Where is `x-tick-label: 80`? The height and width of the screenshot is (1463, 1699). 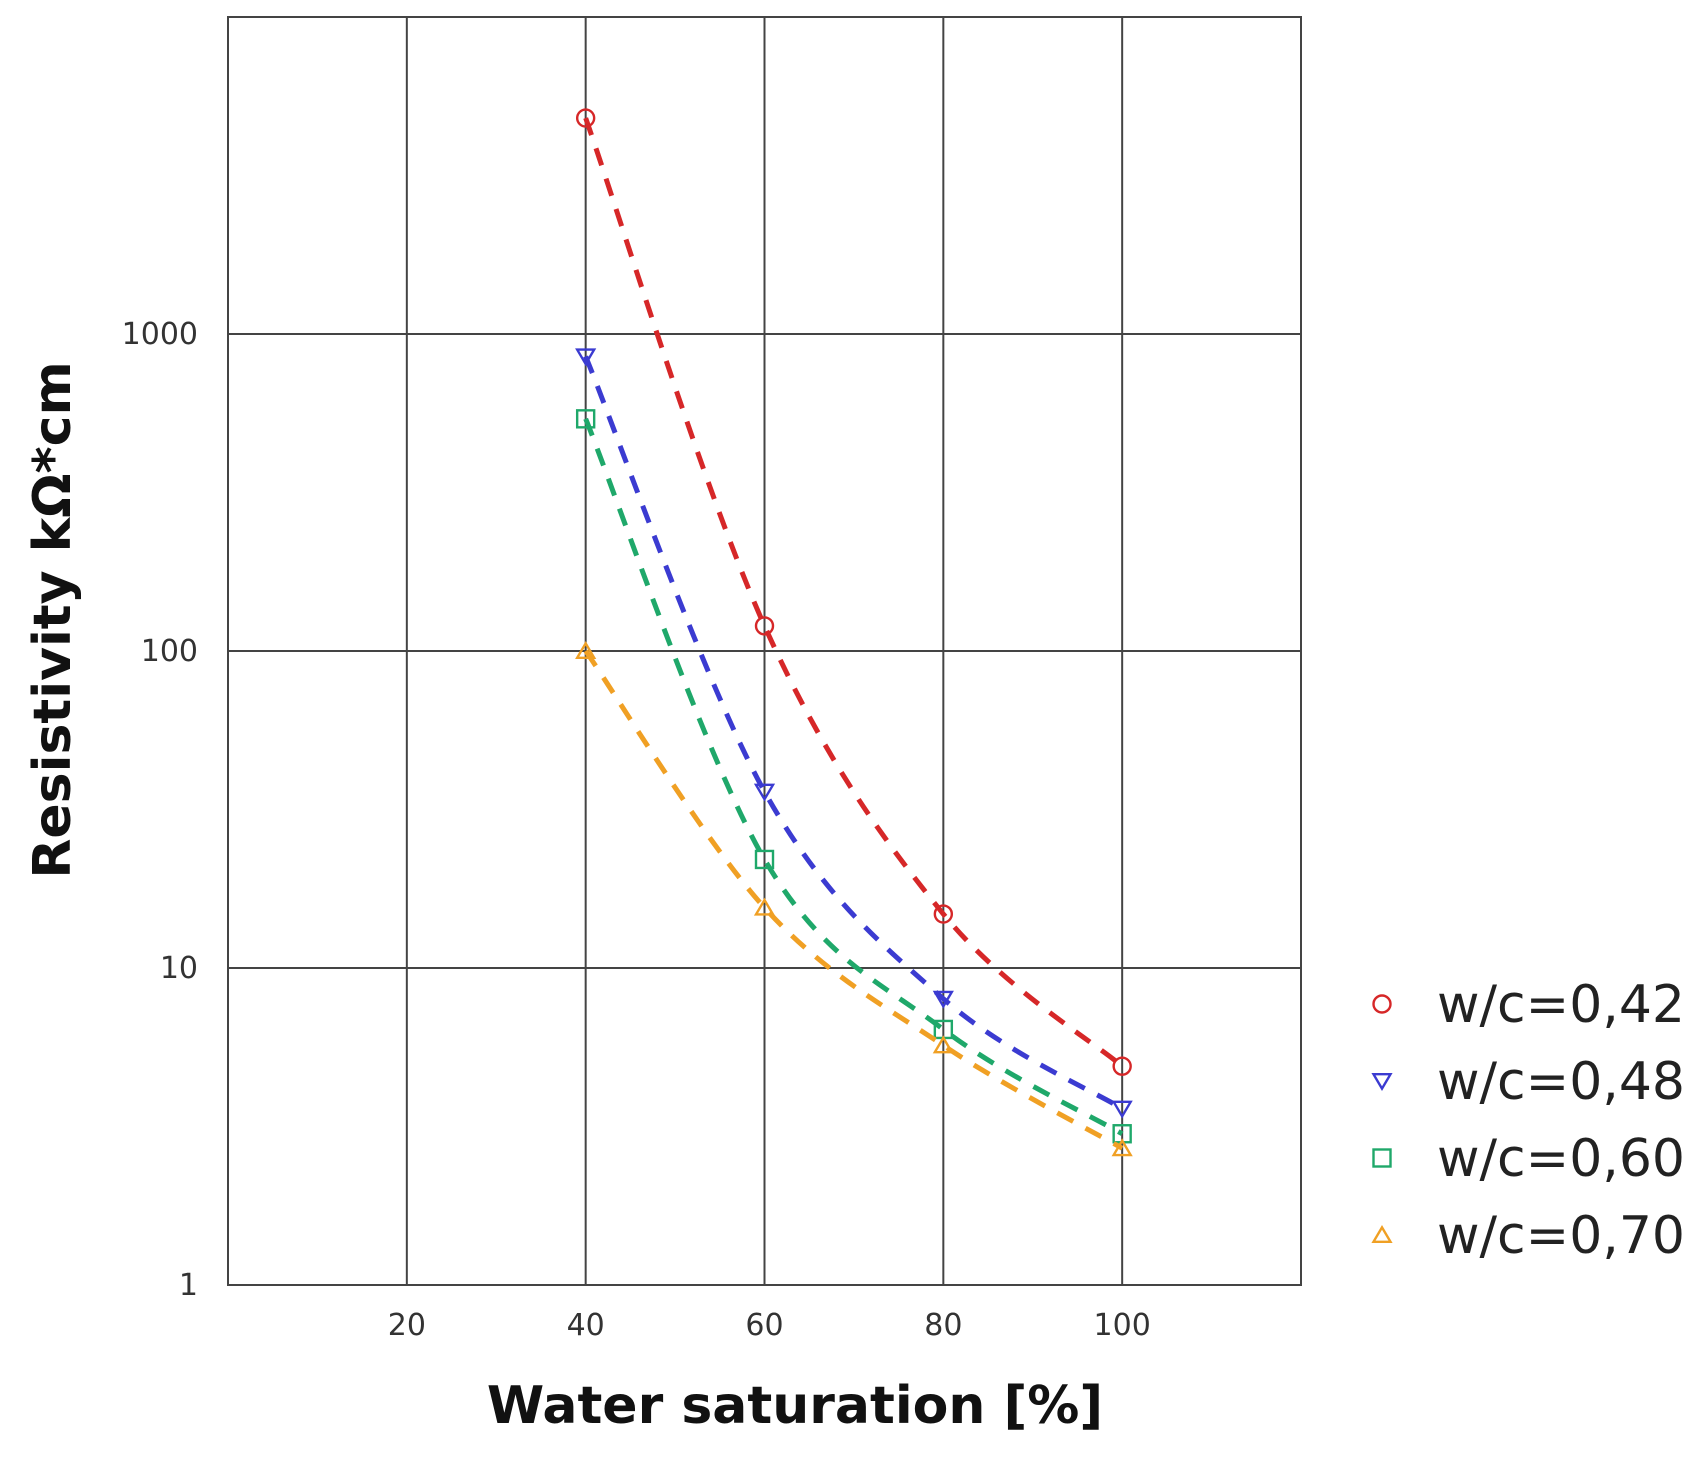
x-tick-label: 80 is located at coordinates (943, 1325).